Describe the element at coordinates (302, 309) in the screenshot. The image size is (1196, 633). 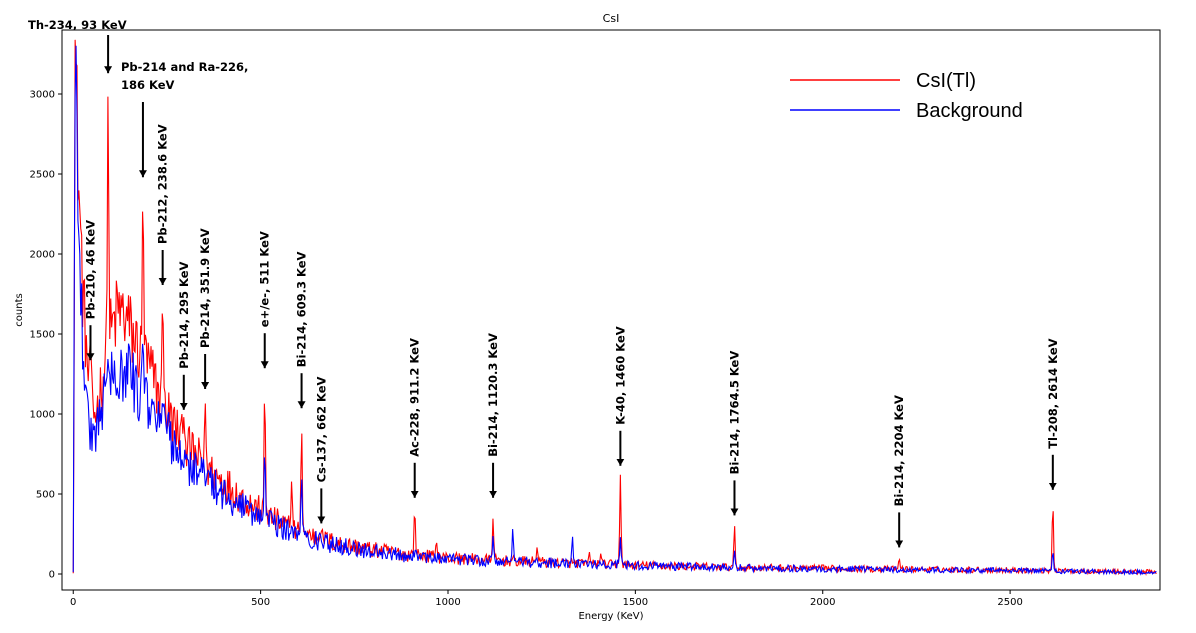
I see `annotation-label: Bi-214, 609.3 KeV` at that location.